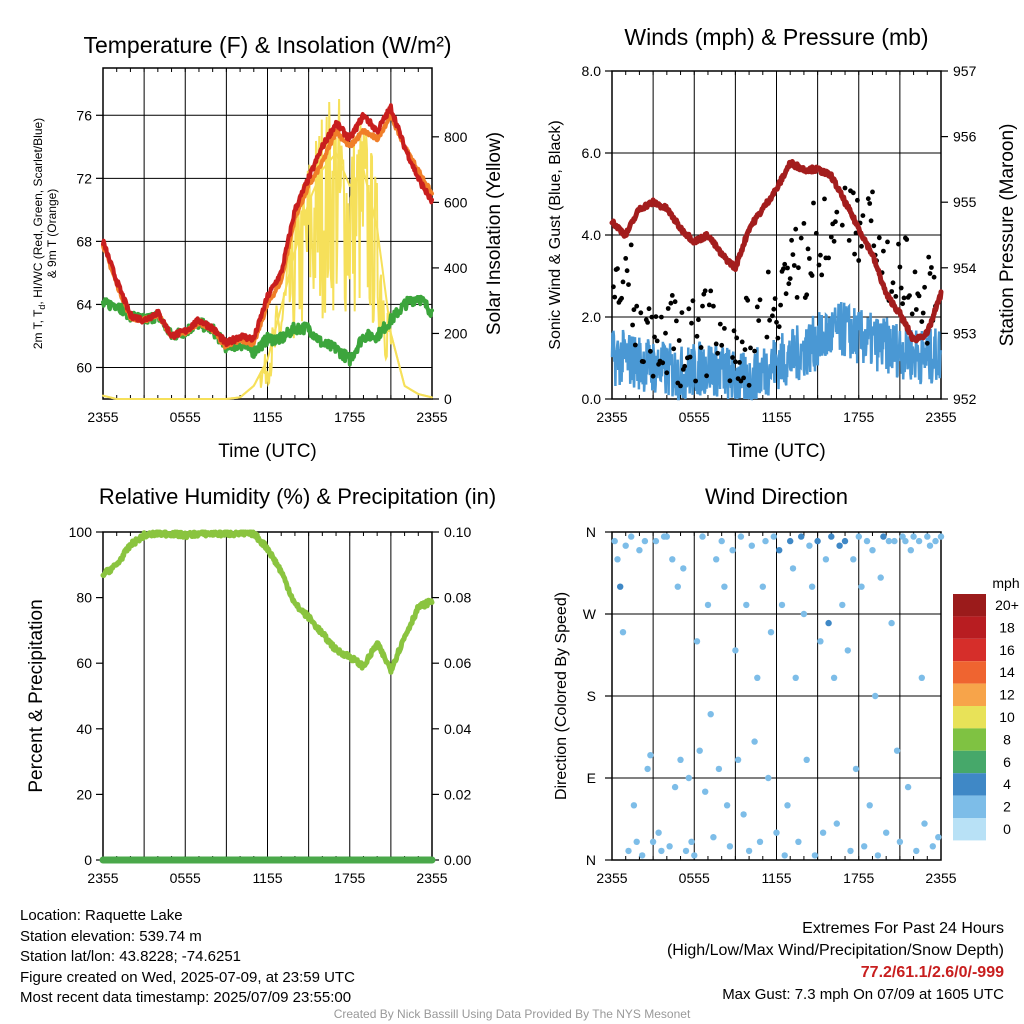 The height and width of the screenshot is (1024, 1024). What do you see at coordinates (1007, 829) in the screenshot?
I see `legend-label: 0` at bounding box center [1007, 829].